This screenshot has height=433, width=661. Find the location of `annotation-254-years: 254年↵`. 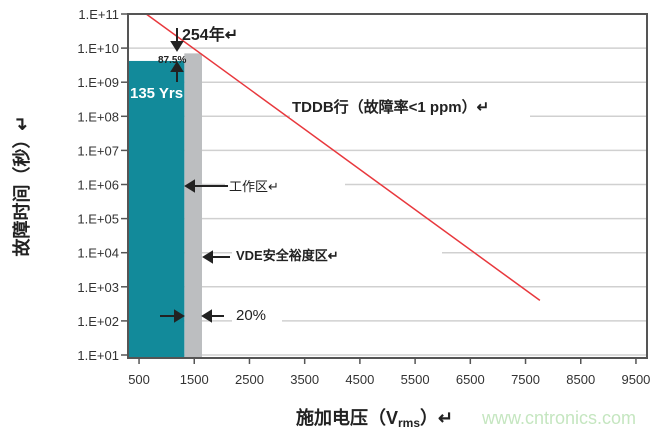

annotation-254-years: 254年↵ is located at coordinates (210, 34).